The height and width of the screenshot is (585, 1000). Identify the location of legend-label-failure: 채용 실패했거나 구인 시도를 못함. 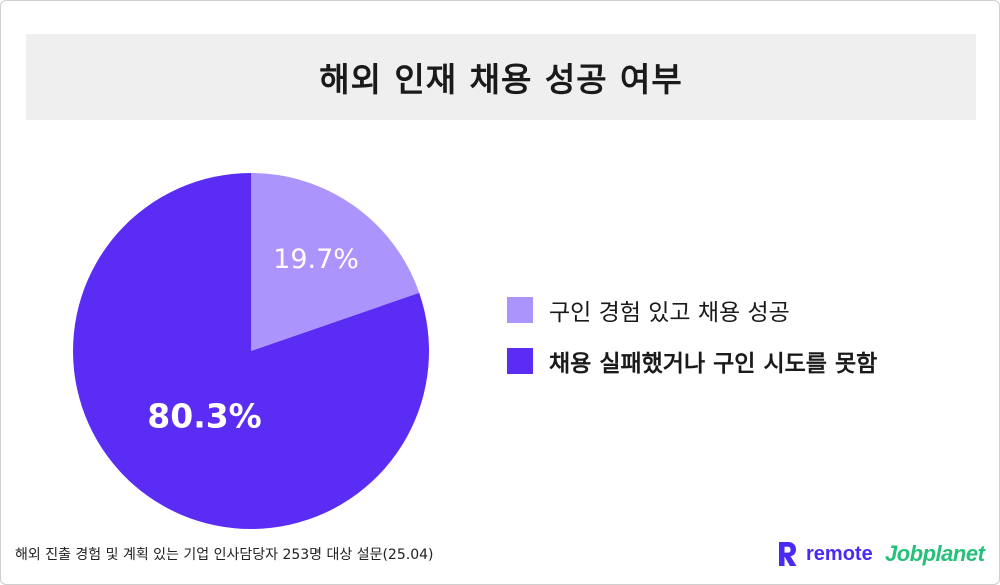
(713, 364).